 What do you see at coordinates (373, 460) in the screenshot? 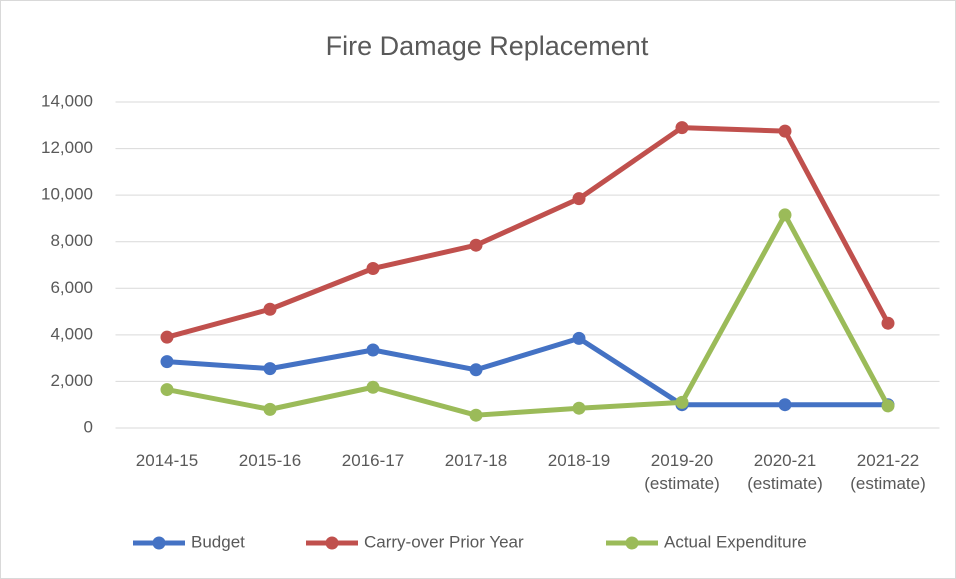
I see `x-tick-label: 2016-17` at bounding box center [373, 460].